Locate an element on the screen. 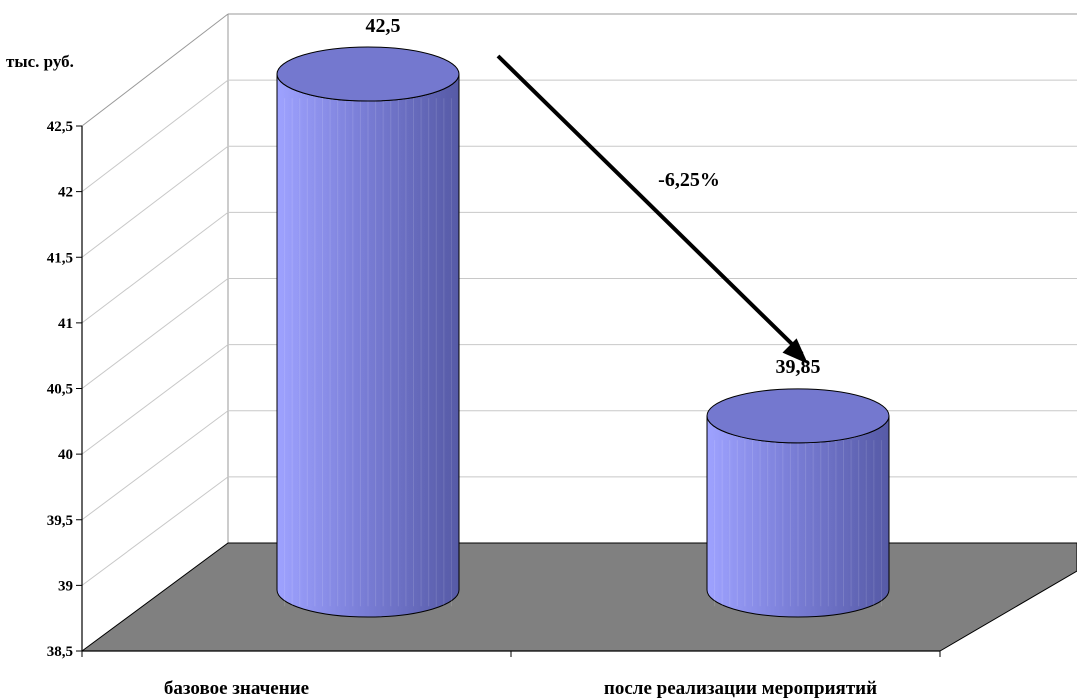  y-tick-label: 41,5 is located at coordinates (60, 258).